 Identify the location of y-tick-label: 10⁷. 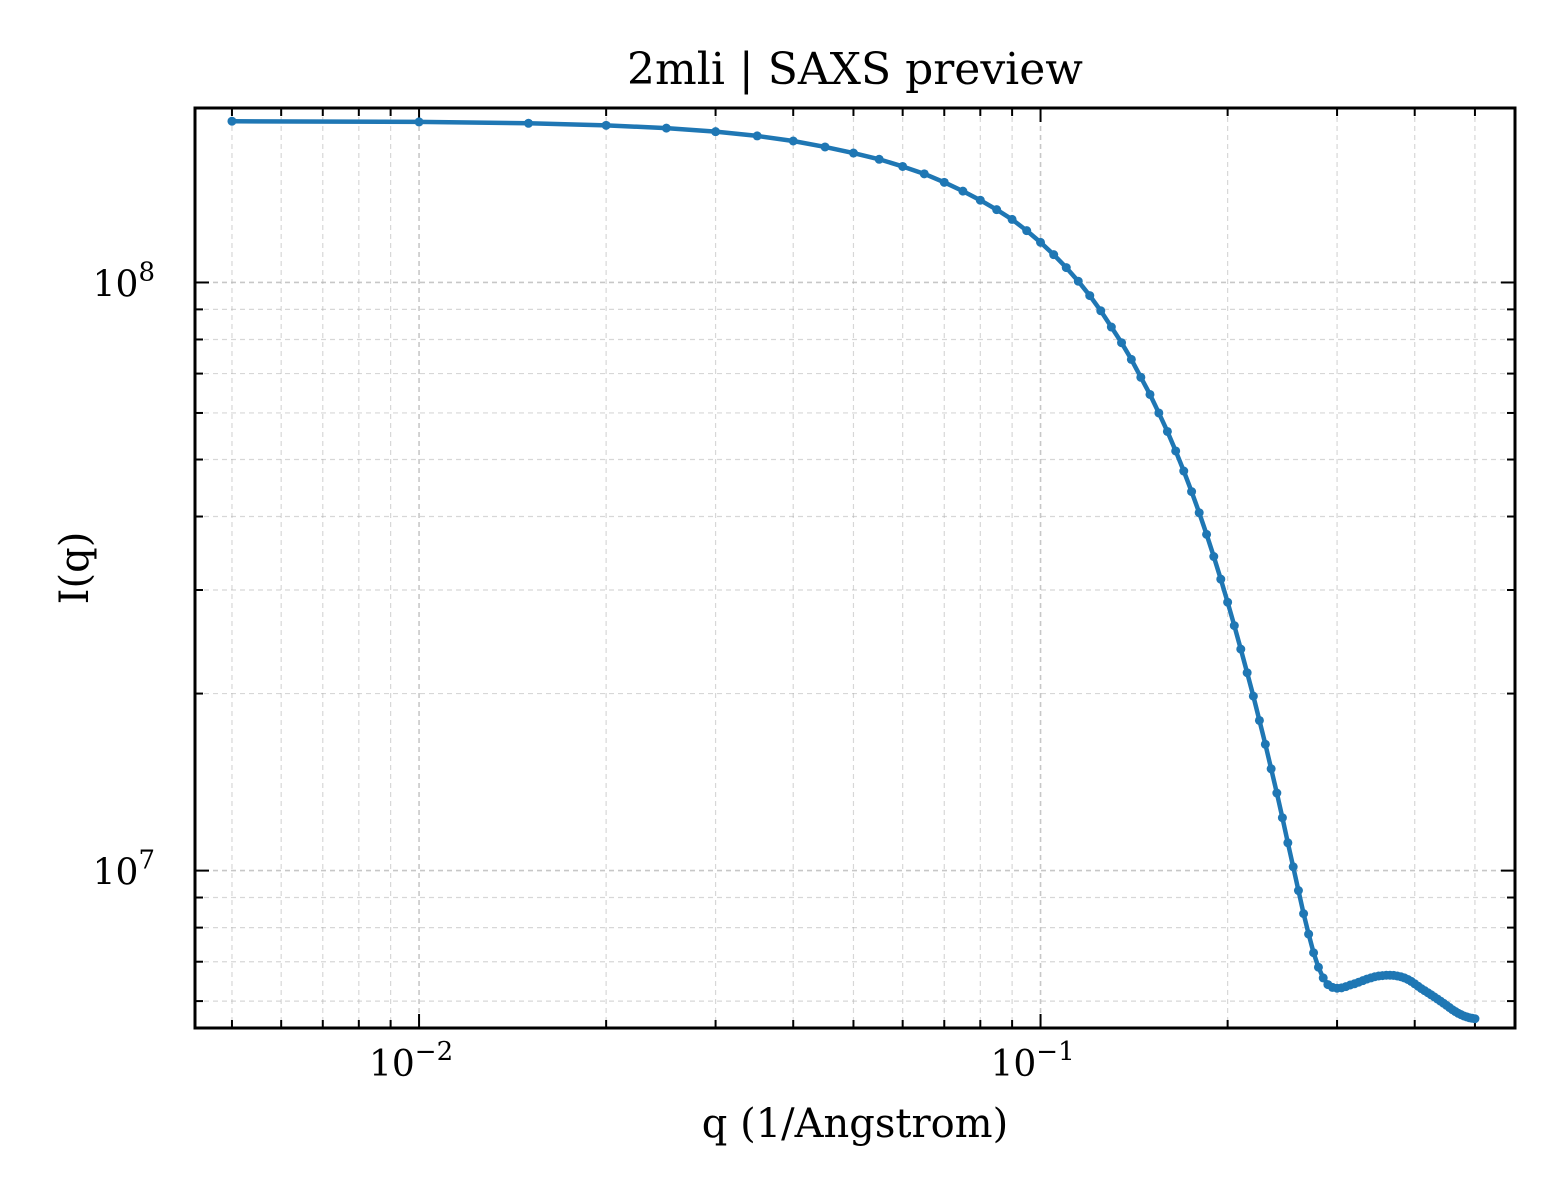
(124, 870).